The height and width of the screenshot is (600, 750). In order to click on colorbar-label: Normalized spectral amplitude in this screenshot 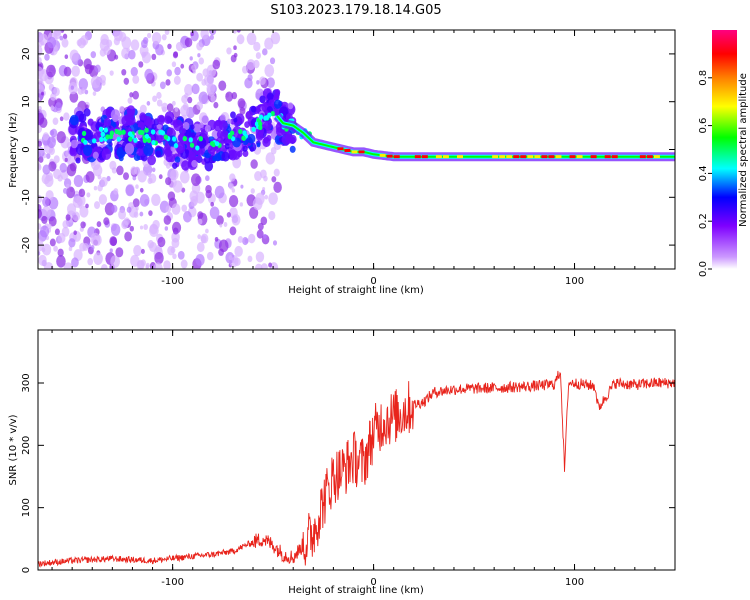, I will do `click(743, 150)`.